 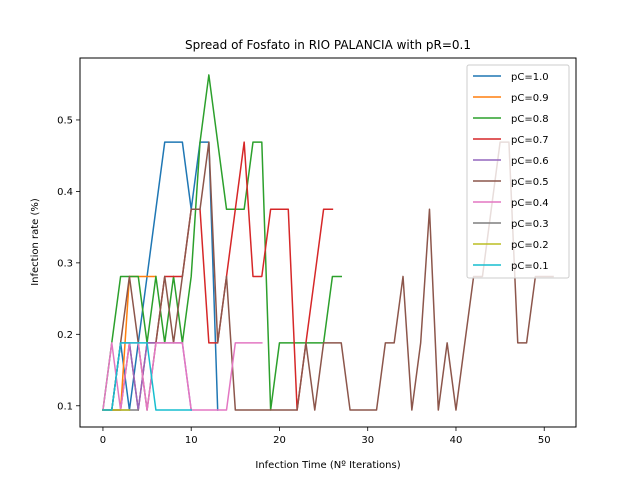 What do you see at coordinates (530, 245) in the screenshot?
I see `legend-label-8: pC=0.2` at bounding box center [530, 245].